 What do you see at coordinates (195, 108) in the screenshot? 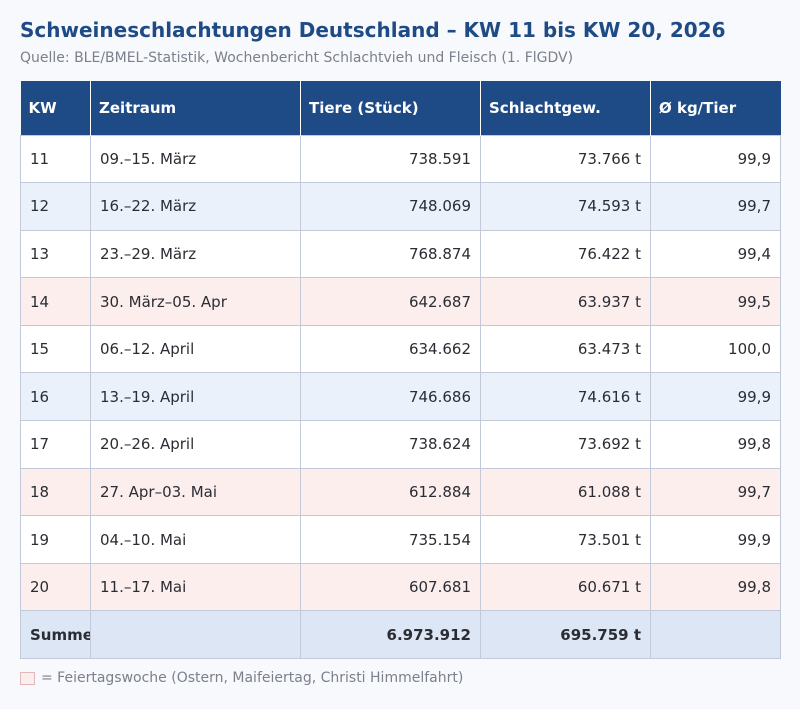
I see `header-zeitraum: Zeitraum` at bounding box center [195, 108].